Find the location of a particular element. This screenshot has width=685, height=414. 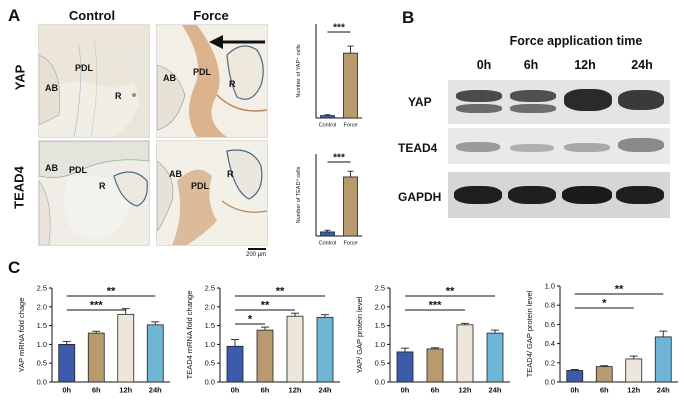

row-label-tead4: TEAD4 is located at coordinates (19, 187).